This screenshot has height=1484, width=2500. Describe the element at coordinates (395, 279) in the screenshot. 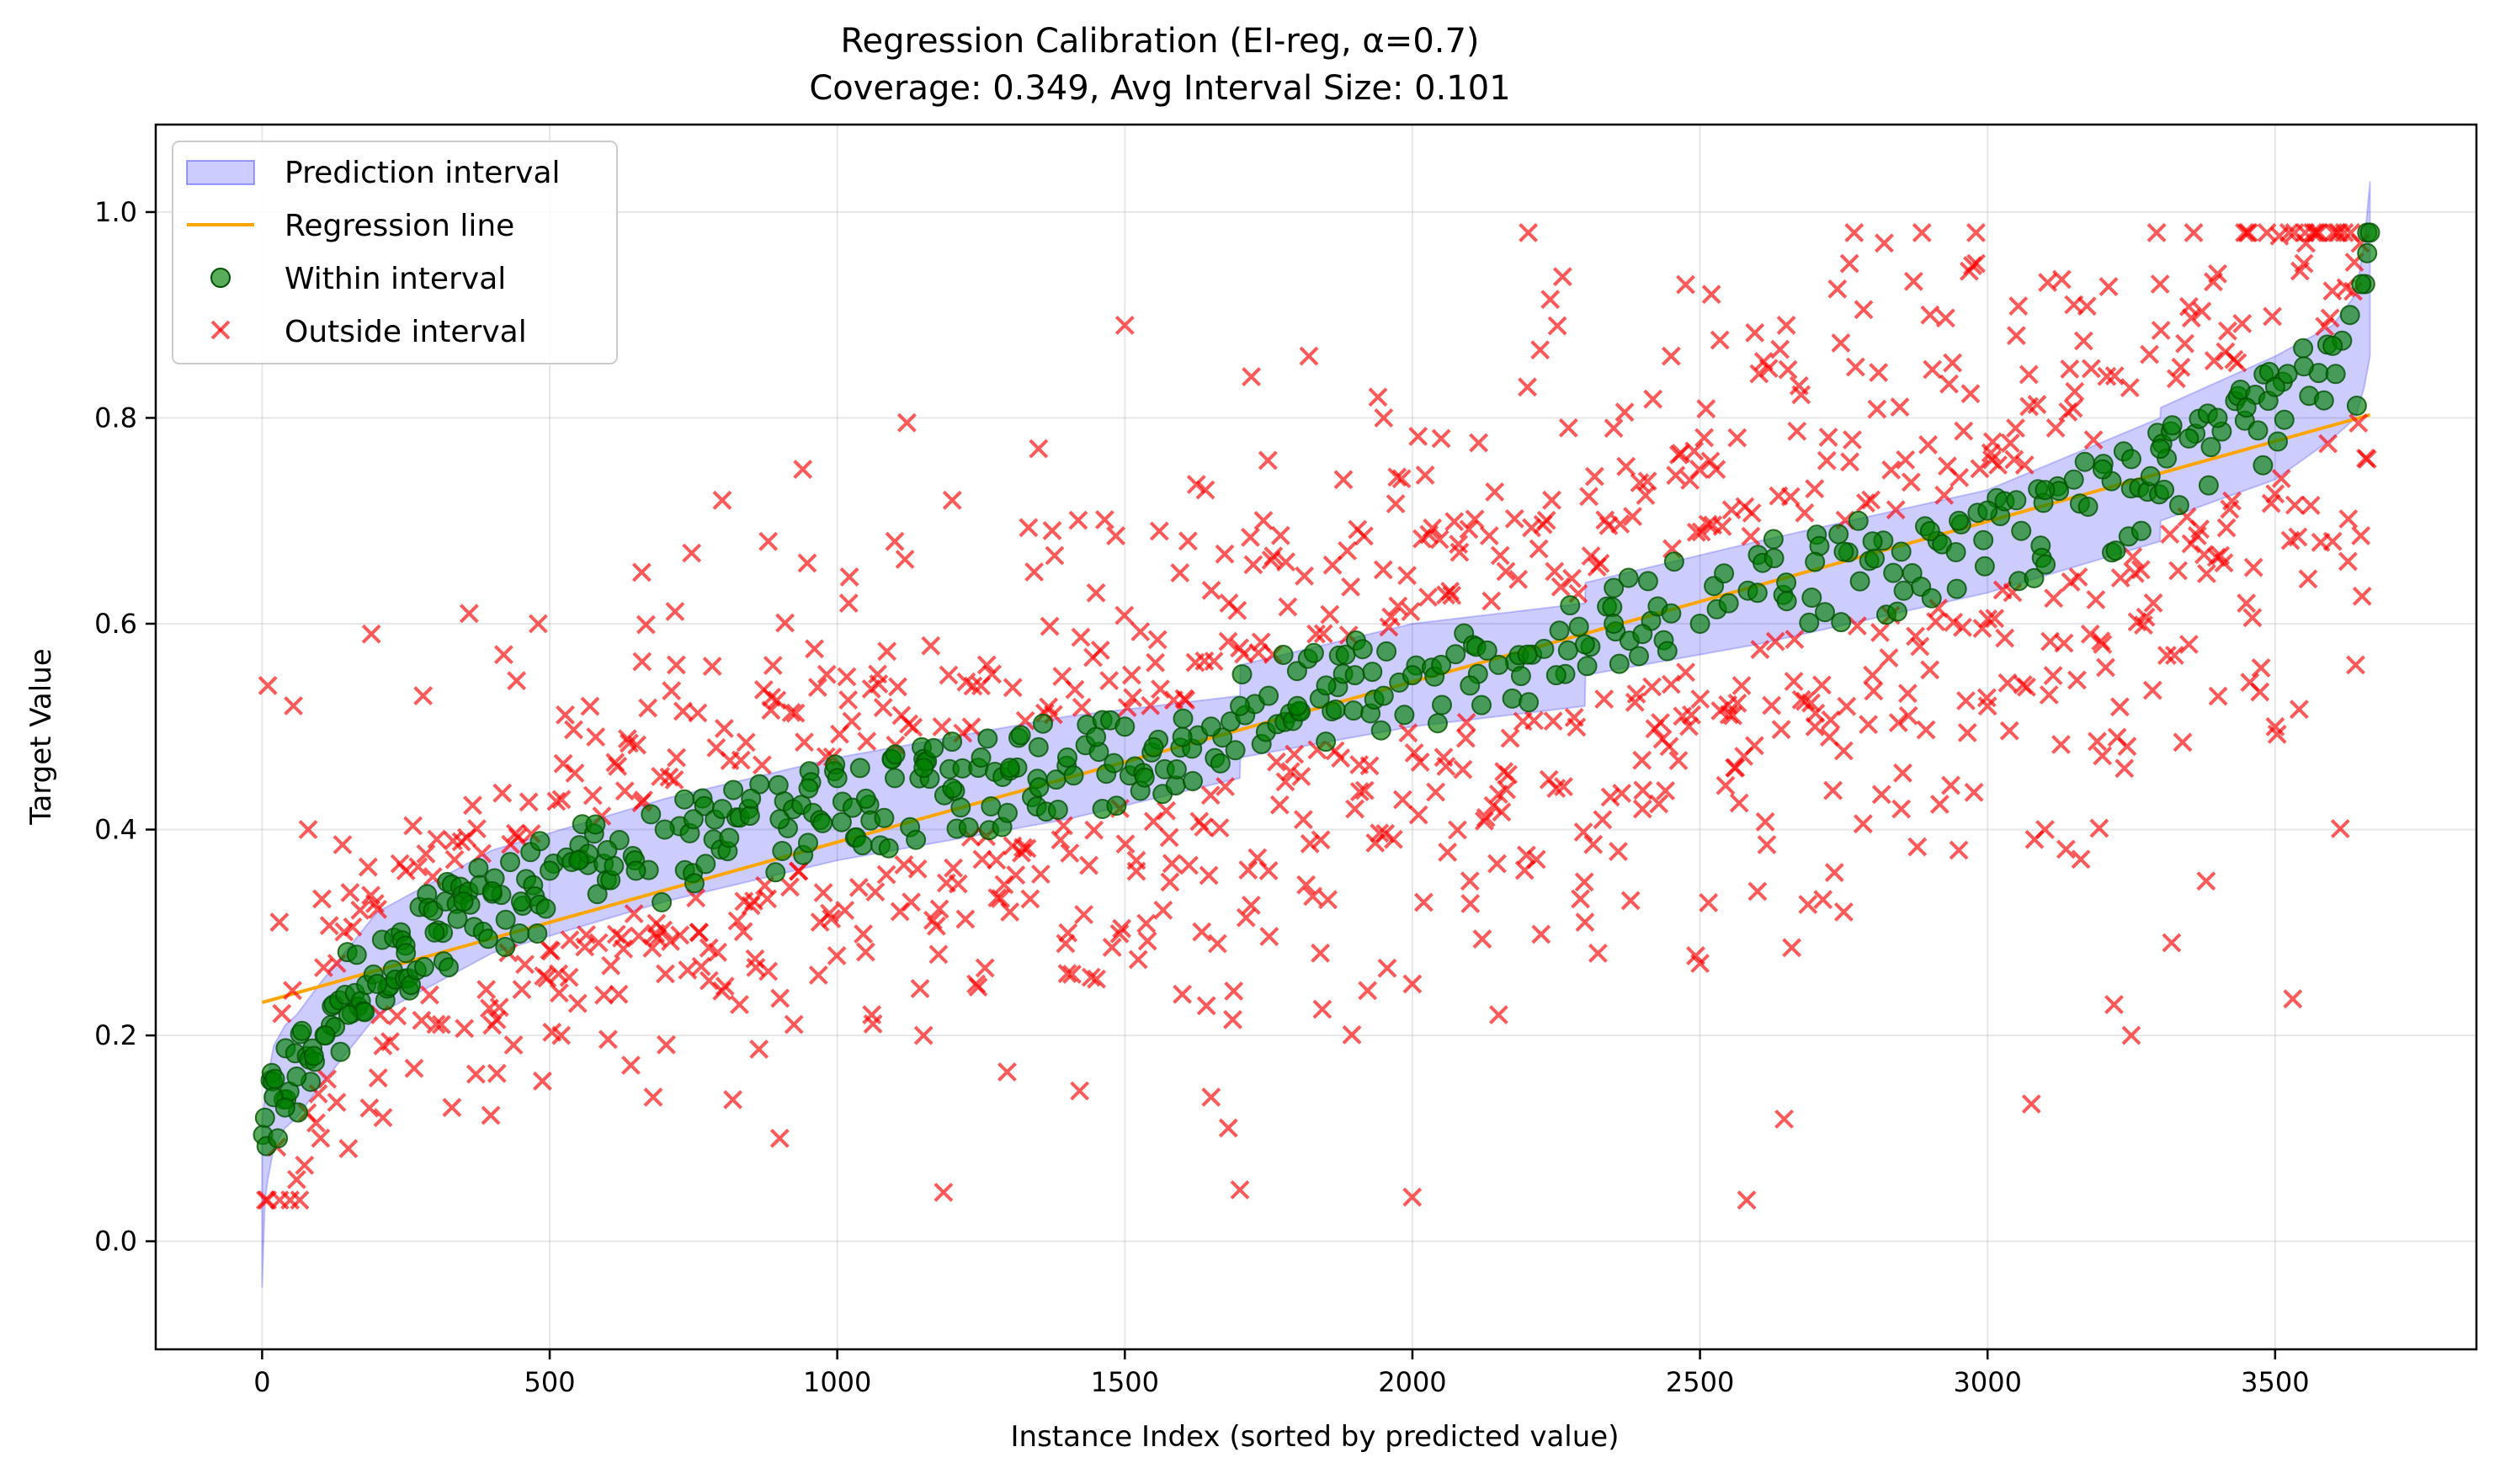

I see `legend-label-within: Within interval` at that location.